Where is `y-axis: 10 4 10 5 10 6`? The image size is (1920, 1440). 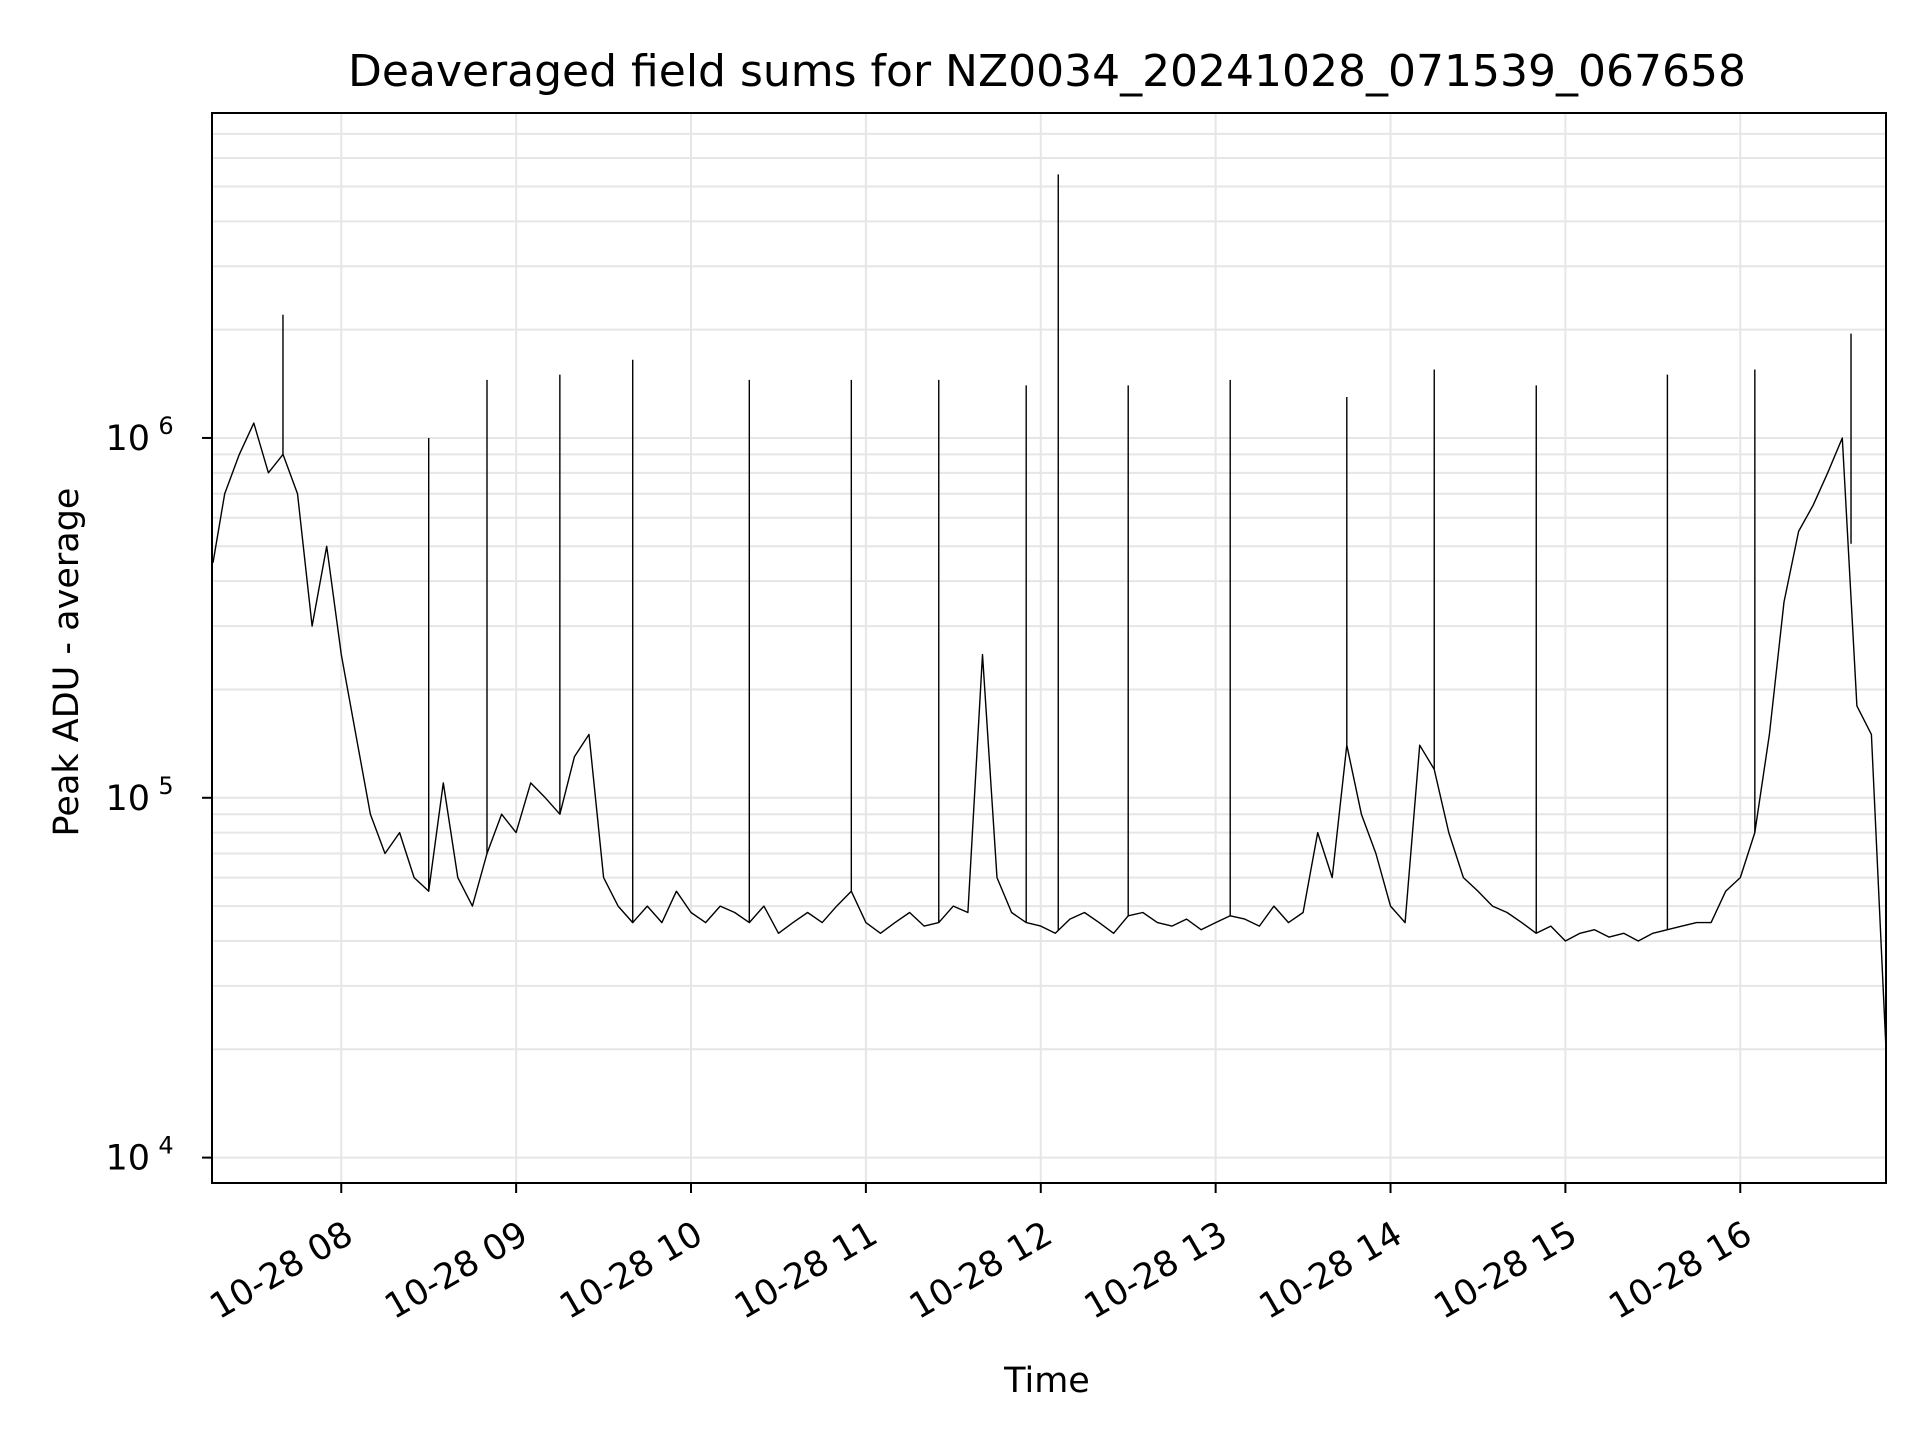 y-axis: 10 4 10 5 10 6 is located at coordinates (158, 795).